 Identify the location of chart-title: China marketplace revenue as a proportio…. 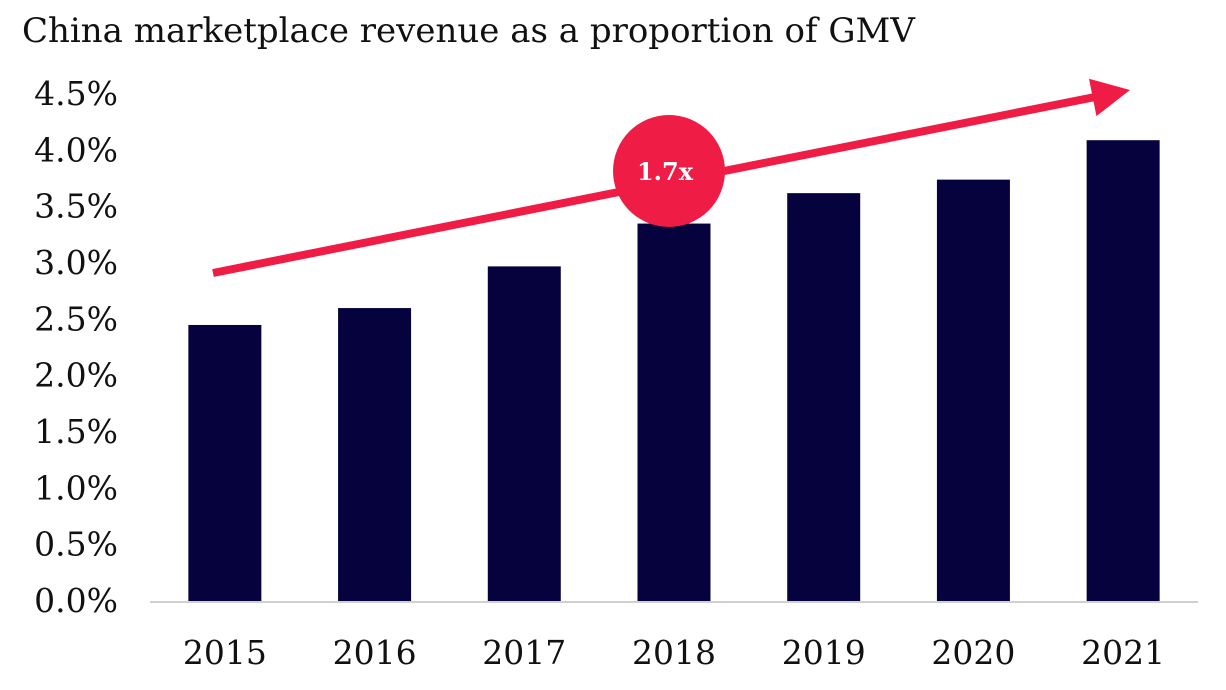
(469, 31).